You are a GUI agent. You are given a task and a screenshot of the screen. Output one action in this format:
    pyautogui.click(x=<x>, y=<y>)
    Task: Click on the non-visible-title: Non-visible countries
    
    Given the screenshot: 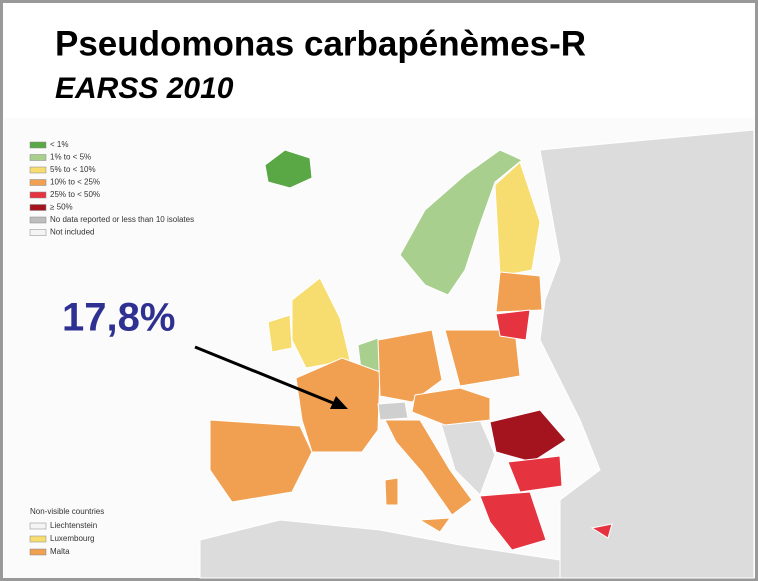 What is the action you would take?
    pyautogui.click(x=67, y=511)
    